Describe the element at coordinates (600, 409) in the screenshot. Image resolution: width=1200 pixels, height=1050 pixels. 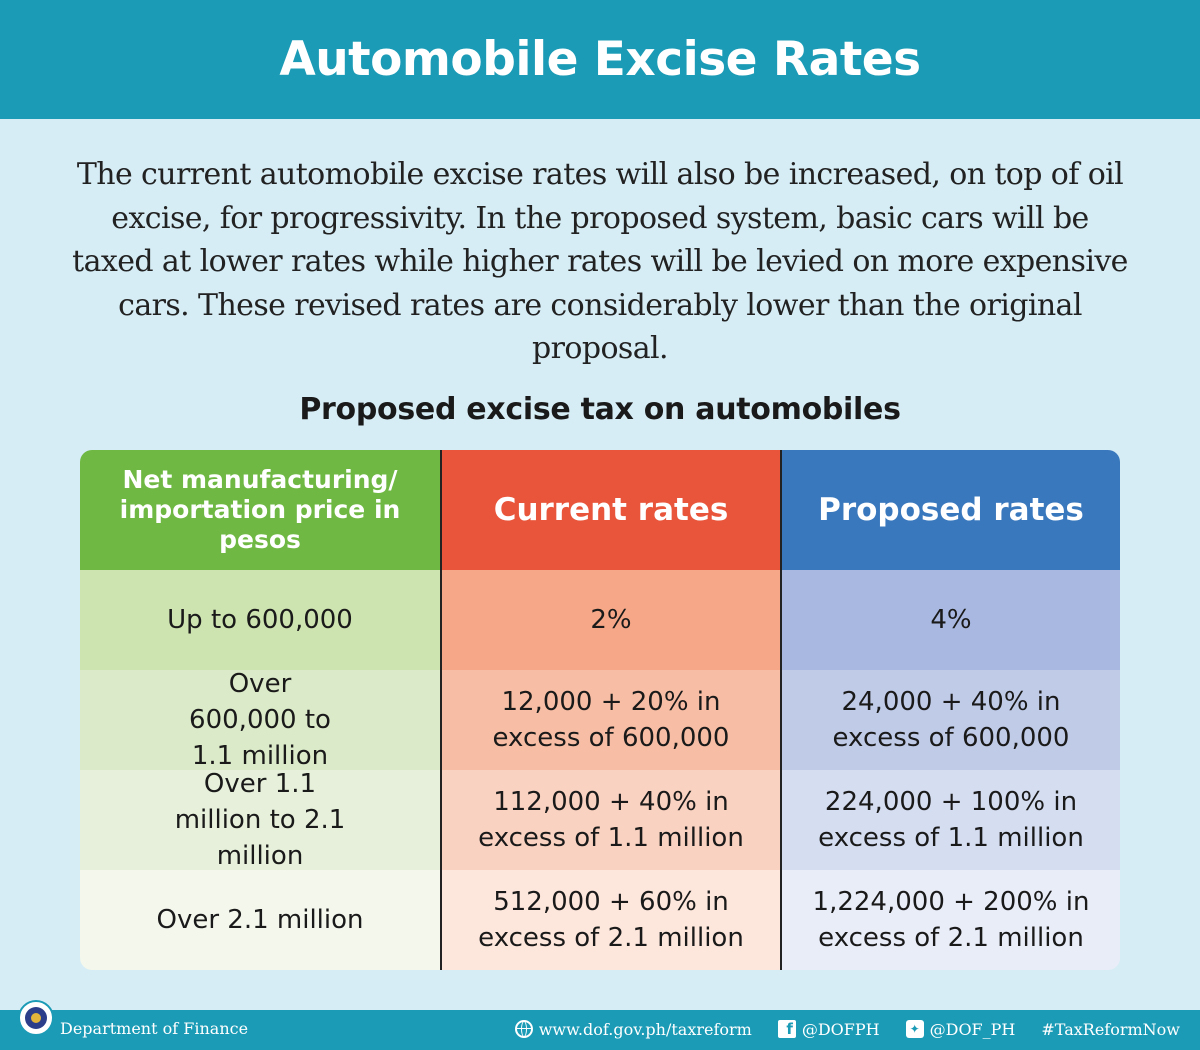
I see `table-title: Proposed excise tax on automobiles` at that location.